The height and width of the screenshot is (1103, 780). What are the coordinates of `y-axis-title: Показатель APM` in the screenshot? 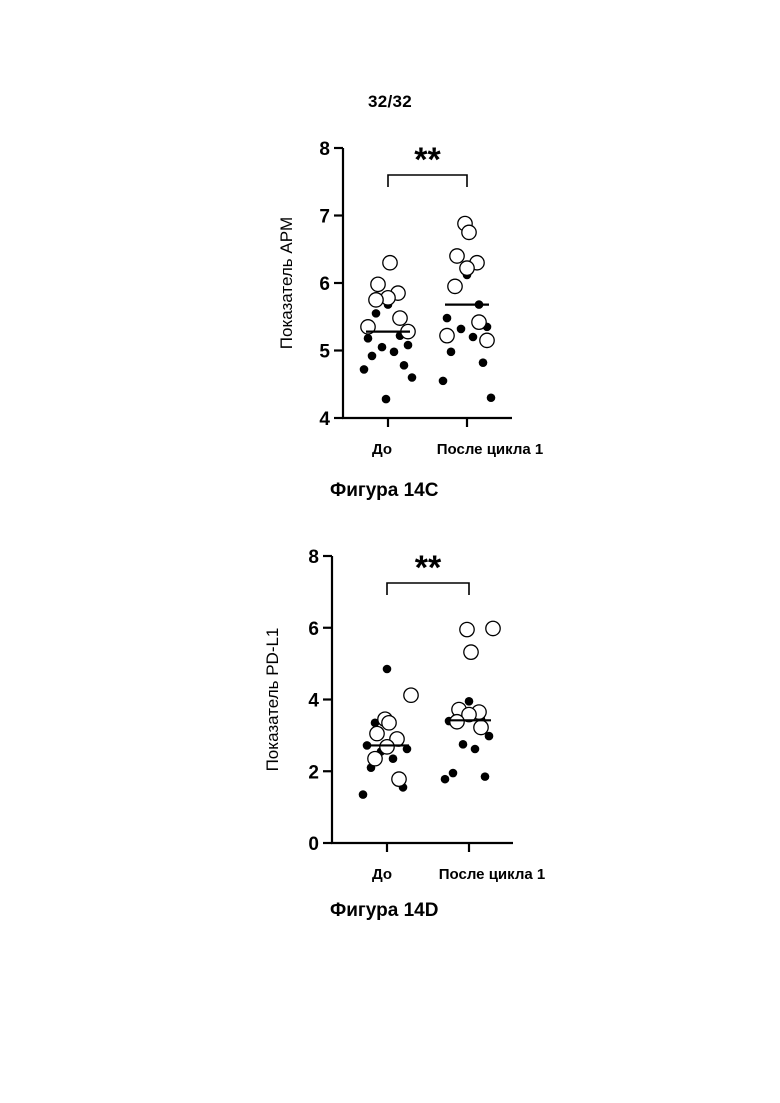 It's located at (286, 283).